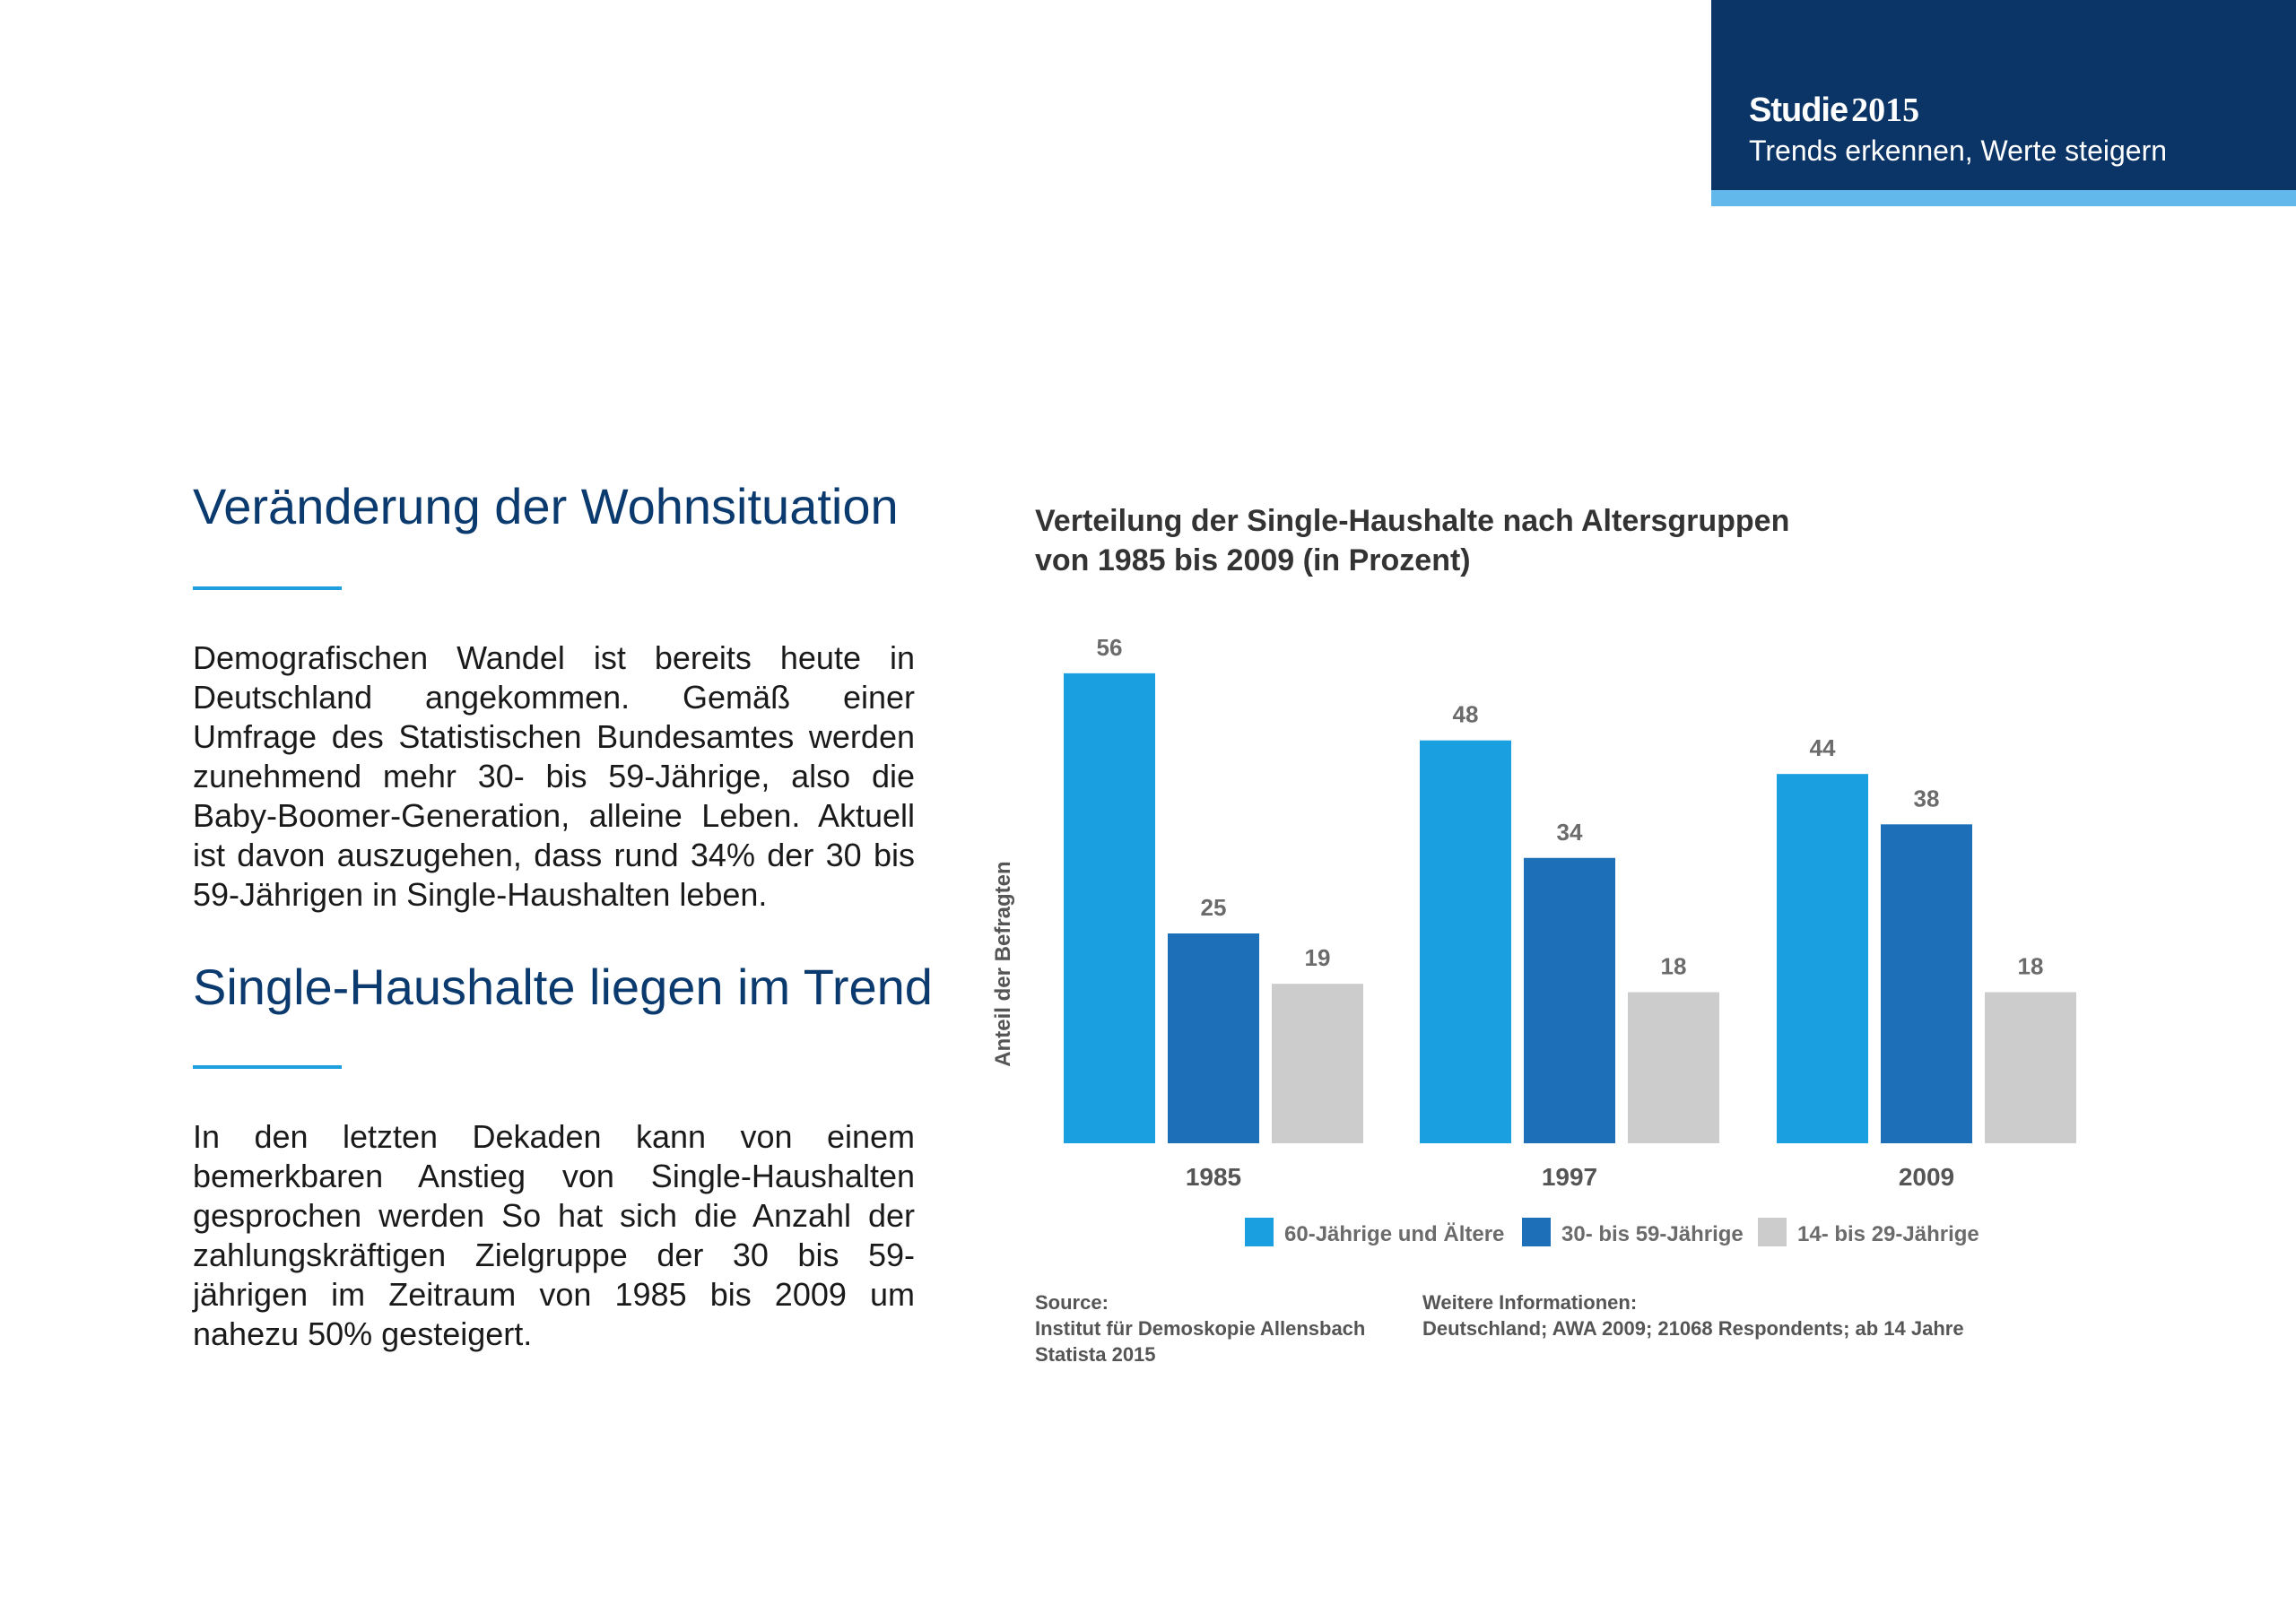 The height and width of the screenshot is (1623, 2296). Describe the element at coordinates (1958, 151) in the screenshot. I see `tagline: Trends erkennen, Werte steigern` at that location.